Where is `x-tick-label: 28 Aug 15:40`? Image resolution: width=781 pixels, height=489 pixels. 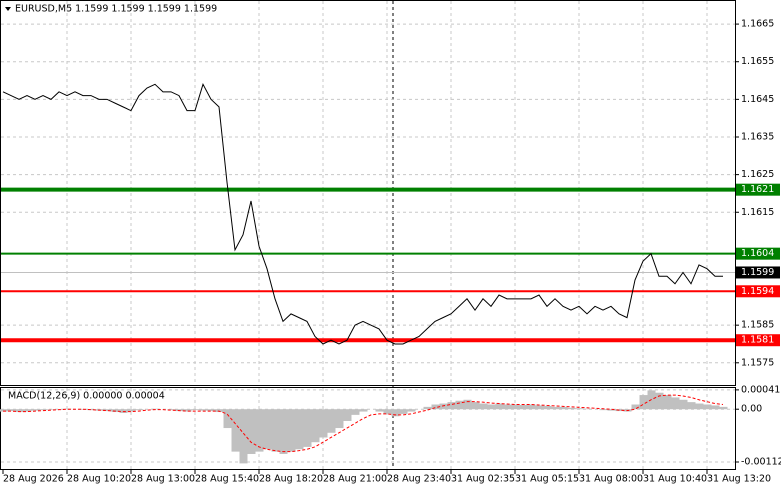 x-tick-label: 28 Aug 15:40 is located at coordinates (227, 479).